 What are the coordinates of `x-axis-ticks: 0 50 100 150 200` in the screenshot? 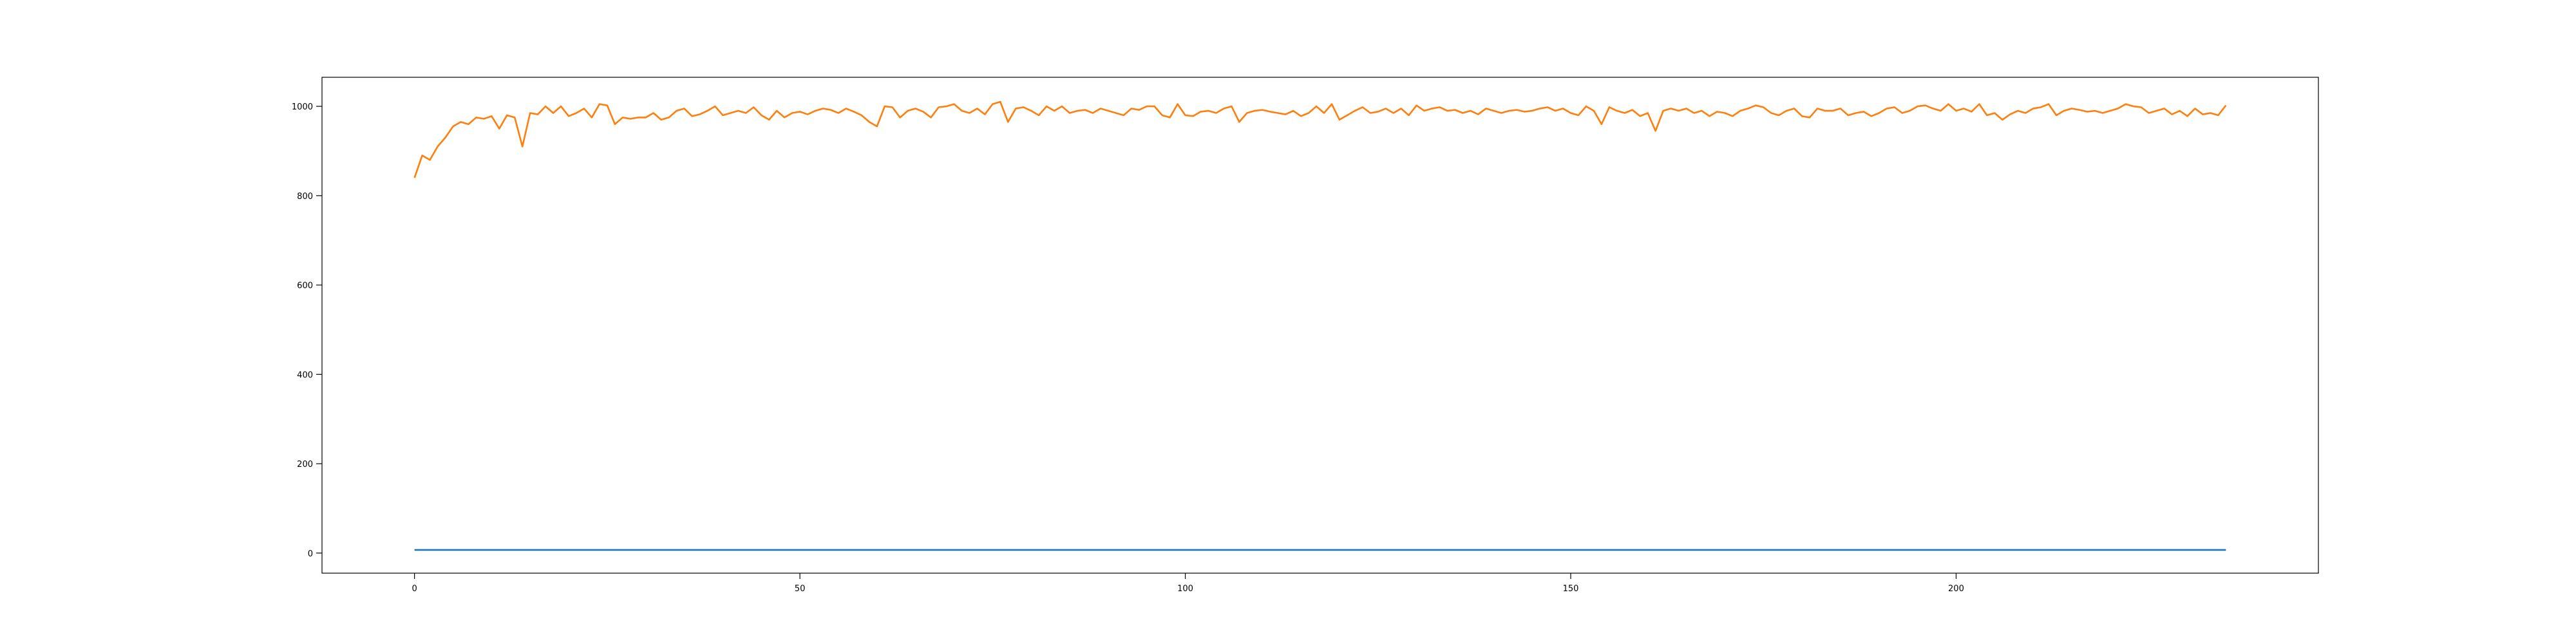 It's located at (1188, 583).